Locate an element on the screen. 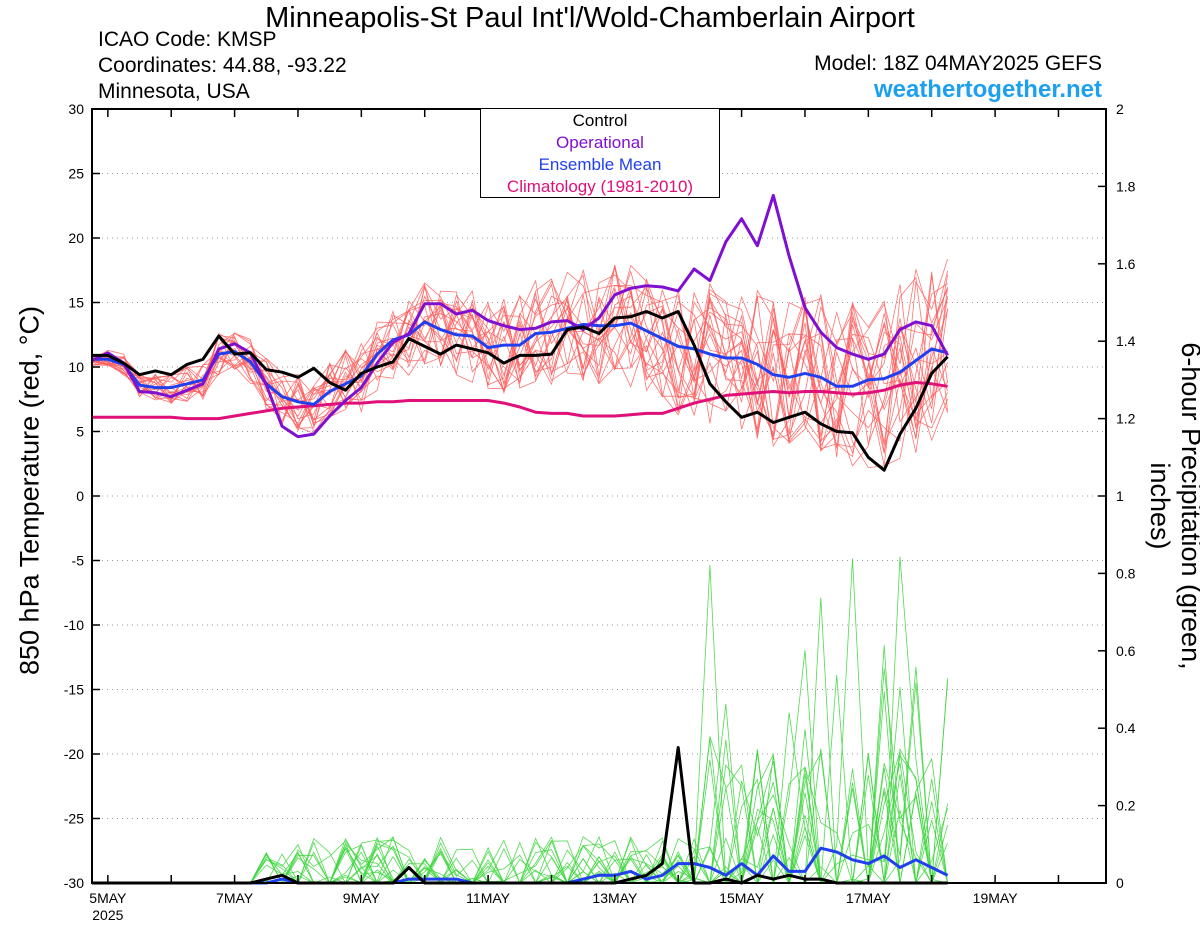 Image resolution: width=1200 pixels, height=927 pixels. ytick-label-right: 0.8 is located at coordinates (1126, 573).